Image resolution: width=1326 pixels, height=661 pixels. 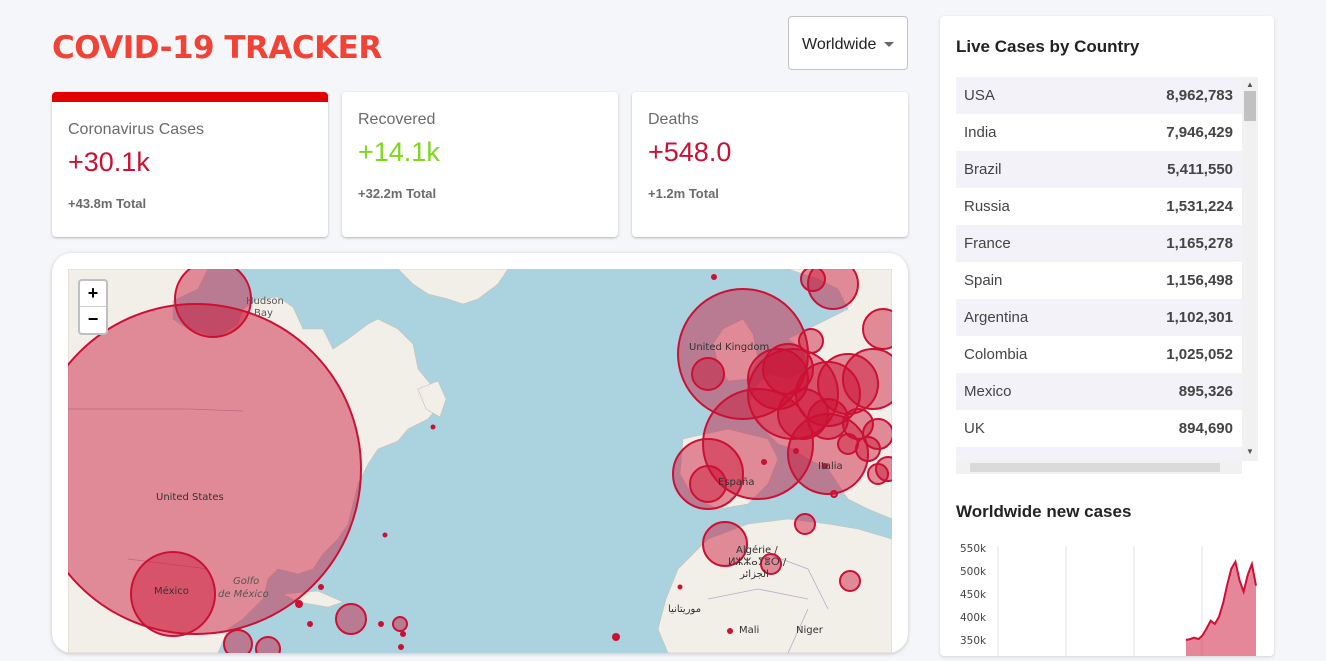 What do you see at coordinates (683, 193) in the screenshot?
I see `stat-card-total: +1.2m Total` at bounding box center [683, 193].